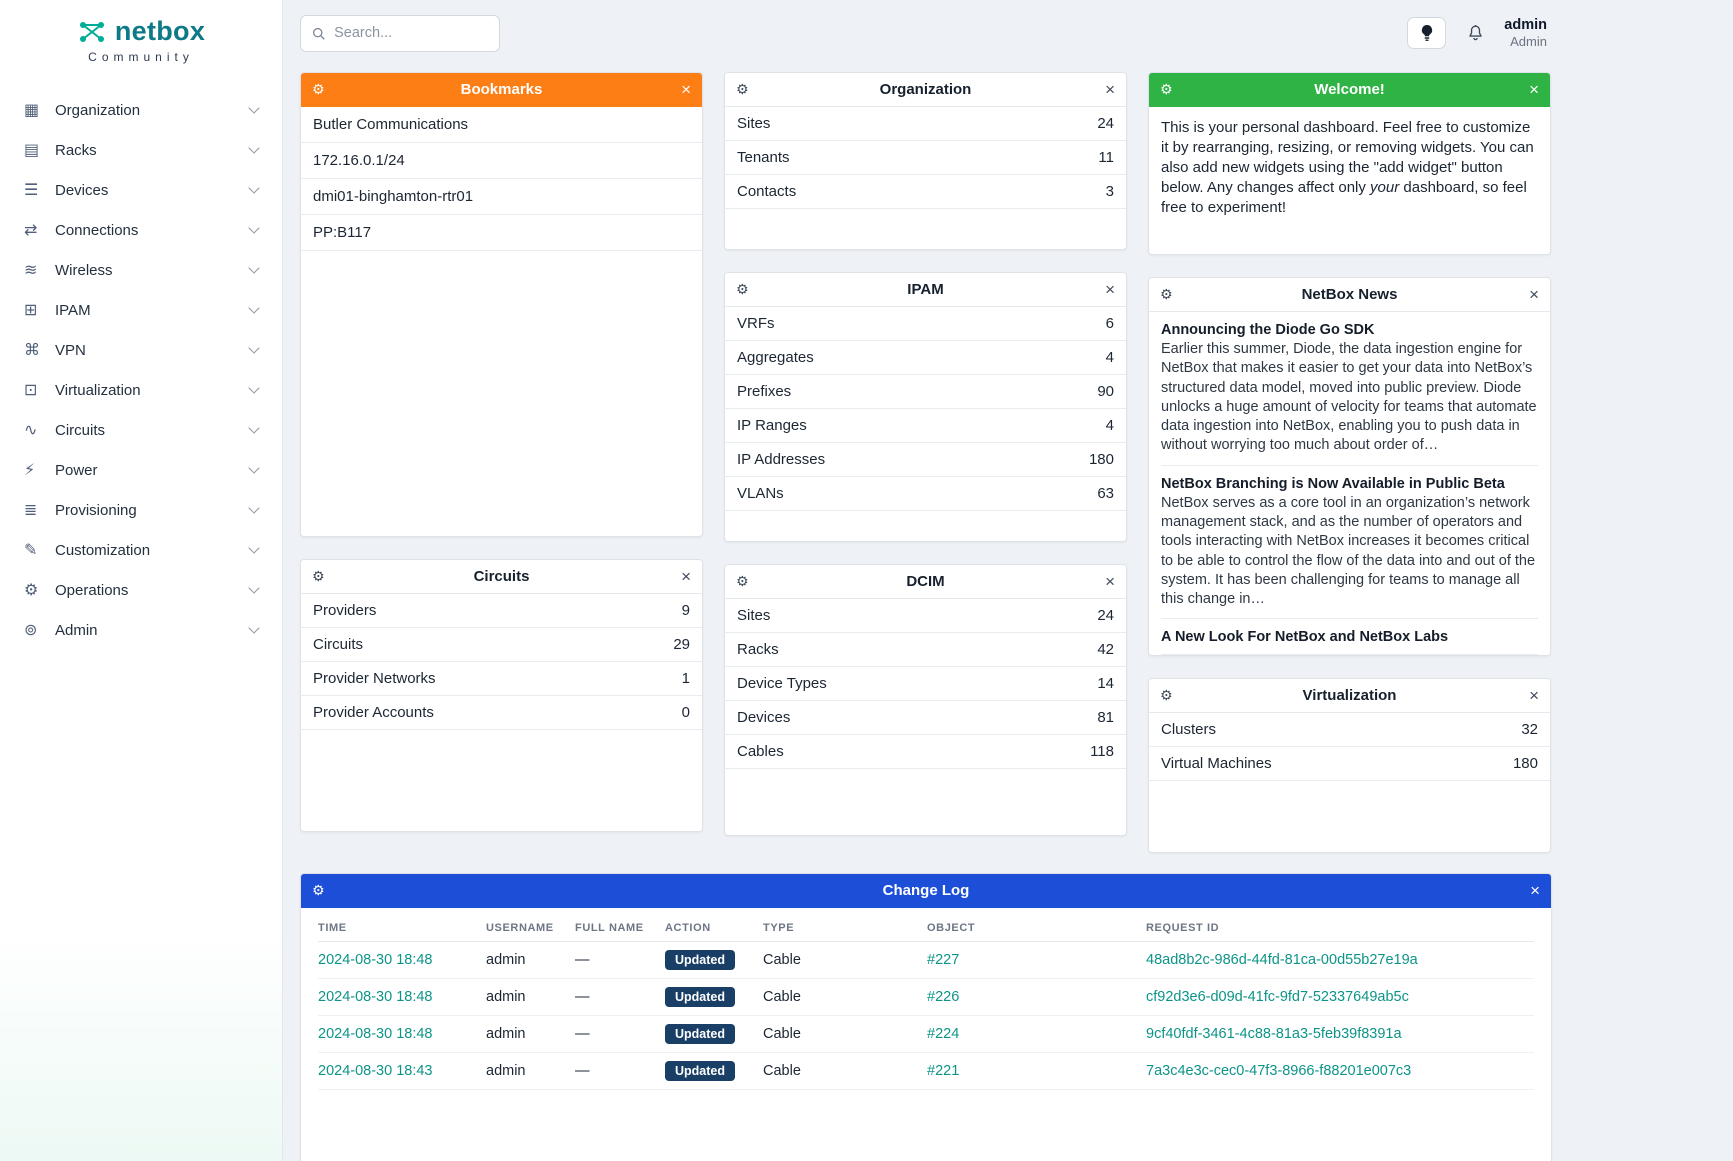  Describe the element at coordinates (1274, 1034) in the screenshot. I see `request-id-link: 9cf40fdf-3461-4c88-81a3-5feb39f8391a` at that location.